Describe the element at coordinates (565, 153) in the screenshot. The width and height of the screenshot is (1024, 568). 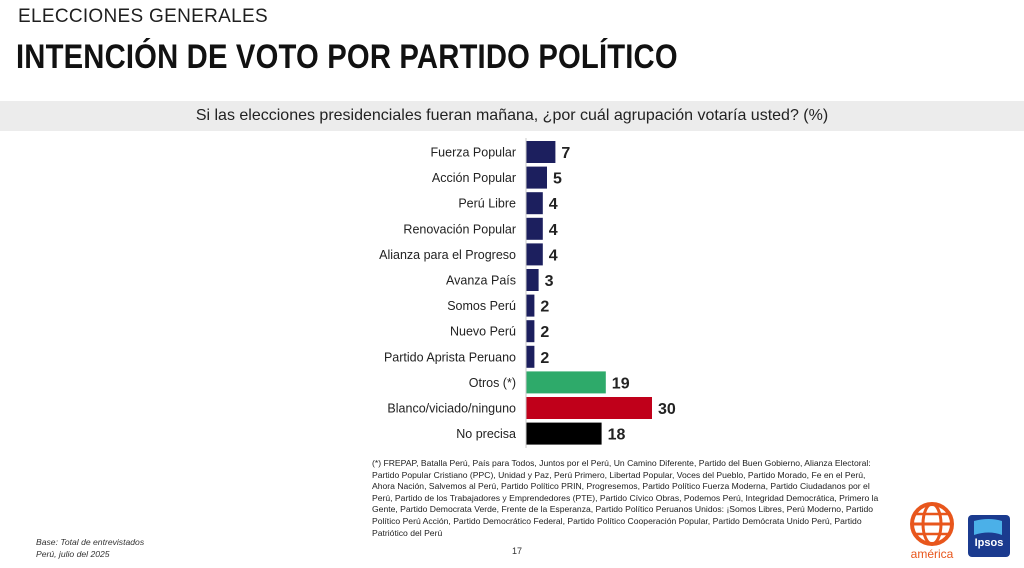
I see `bar-value-label: 7` at that location.